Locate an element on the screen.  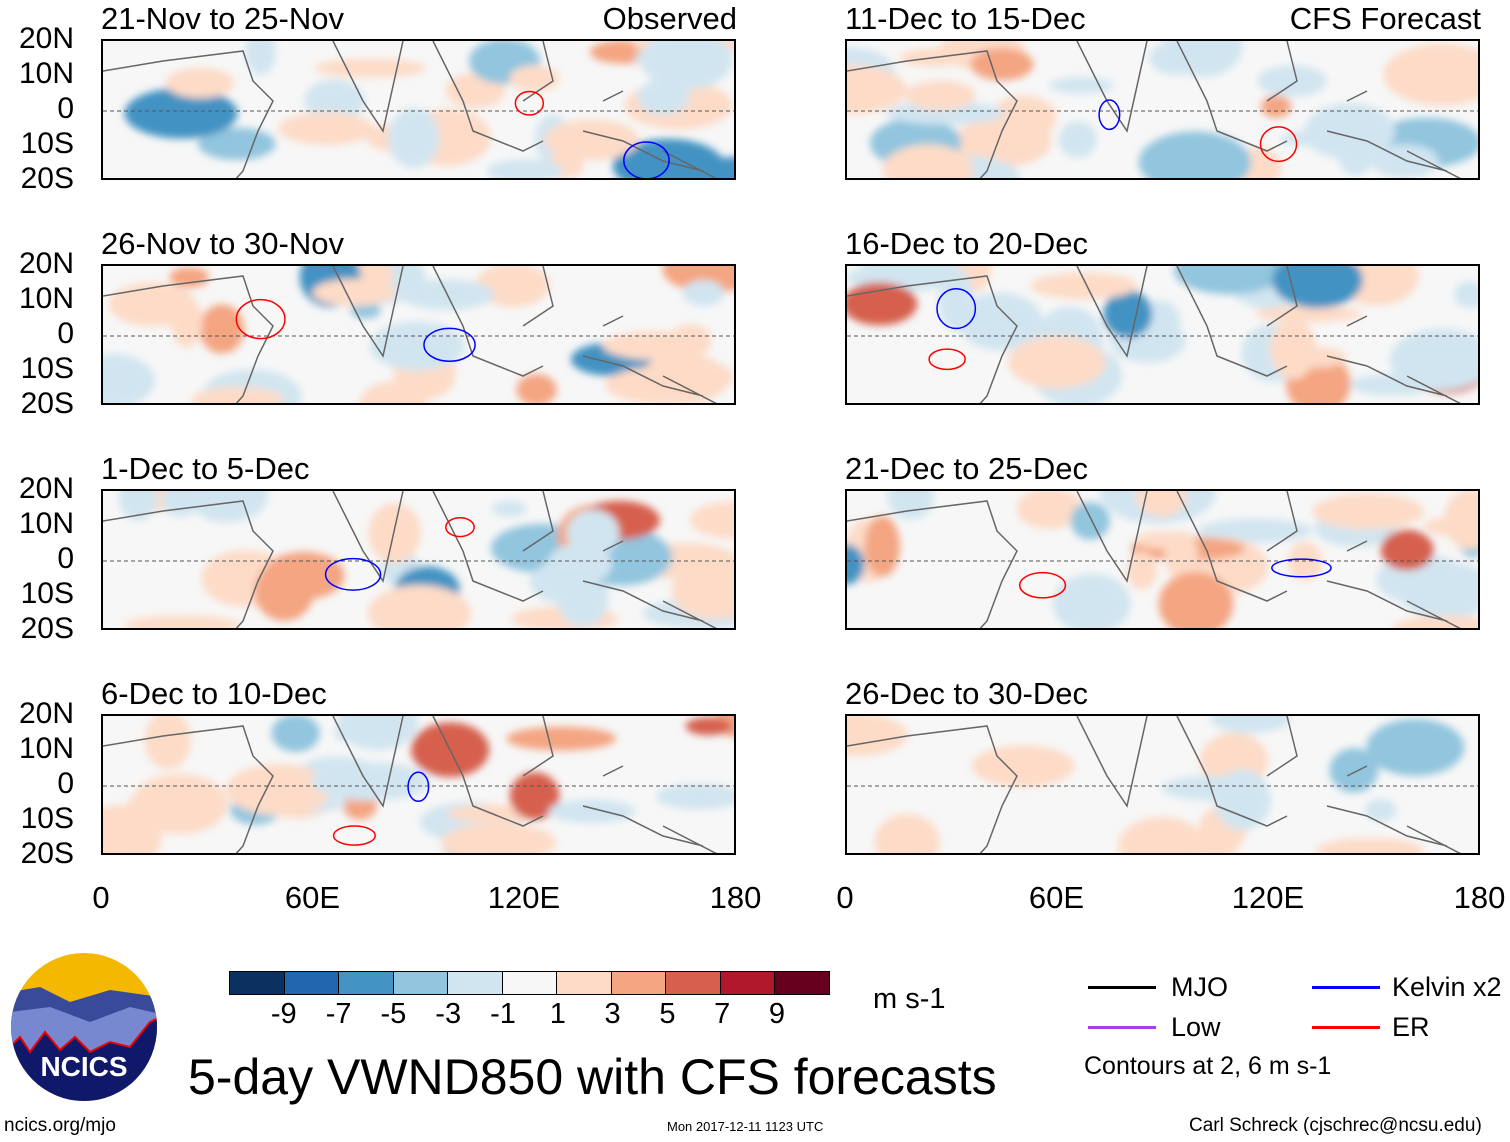
legend-label-low: Low is located at coordinates (1196, 1027).